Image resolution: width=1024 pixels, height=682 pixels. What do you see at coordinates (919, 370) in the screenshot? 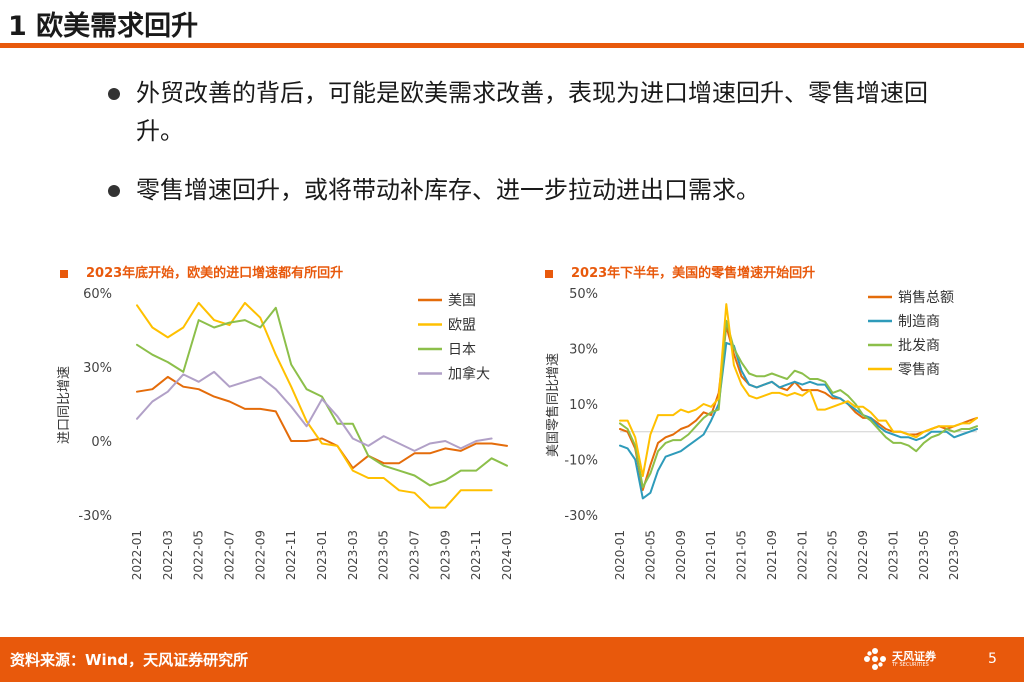
I see `legend-label: 零售商` at bounding box center [919, 370].